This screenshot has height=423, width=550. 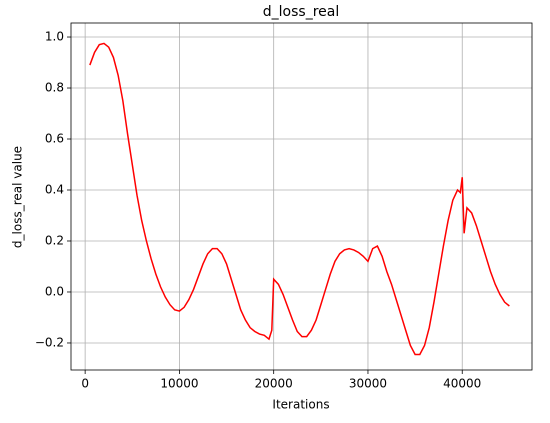 What do you see at coordinates (462, 384) in the screenshot?
I see `x-tick-label: 40000` at bounding box center [462, 384].